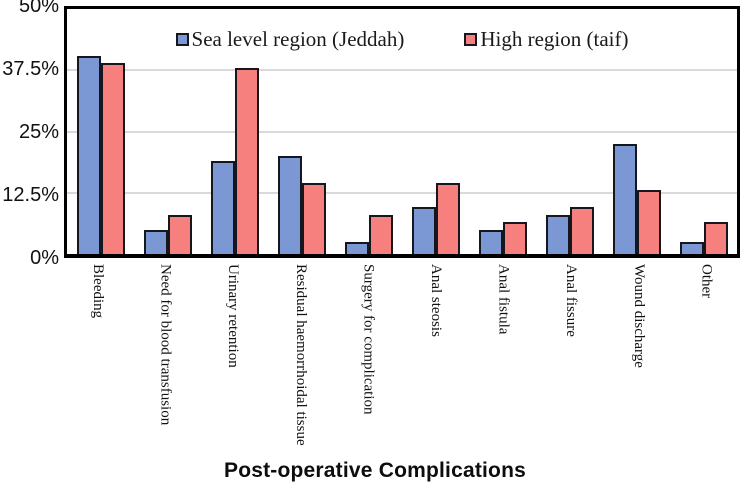 The height and width of the screenshot is (492, 750). I want to click on bar-series1-cat1, so click(179, 234).